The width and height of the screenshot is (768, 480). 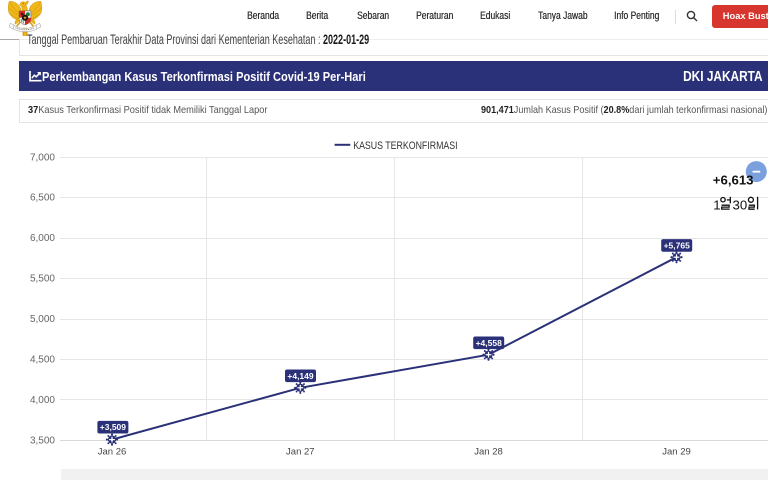 What do you see at coordinates (42, 279) in the screenshot?
I see `svg-text: 5,500` at bounding box center [42, 279].